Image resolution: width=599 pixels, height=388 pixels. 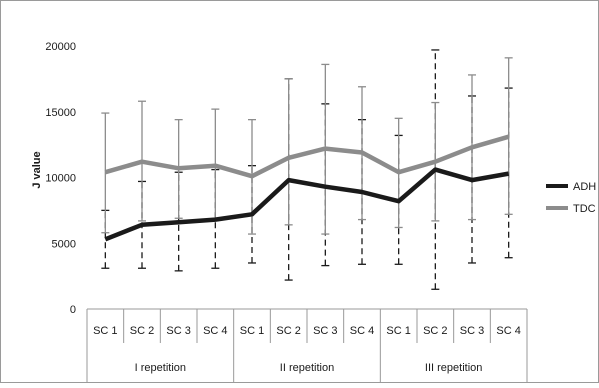 What do you see at coordinates (453, 368) in the screenshot?
I see `group-label: III repetition` at bounding box center [453, 368].